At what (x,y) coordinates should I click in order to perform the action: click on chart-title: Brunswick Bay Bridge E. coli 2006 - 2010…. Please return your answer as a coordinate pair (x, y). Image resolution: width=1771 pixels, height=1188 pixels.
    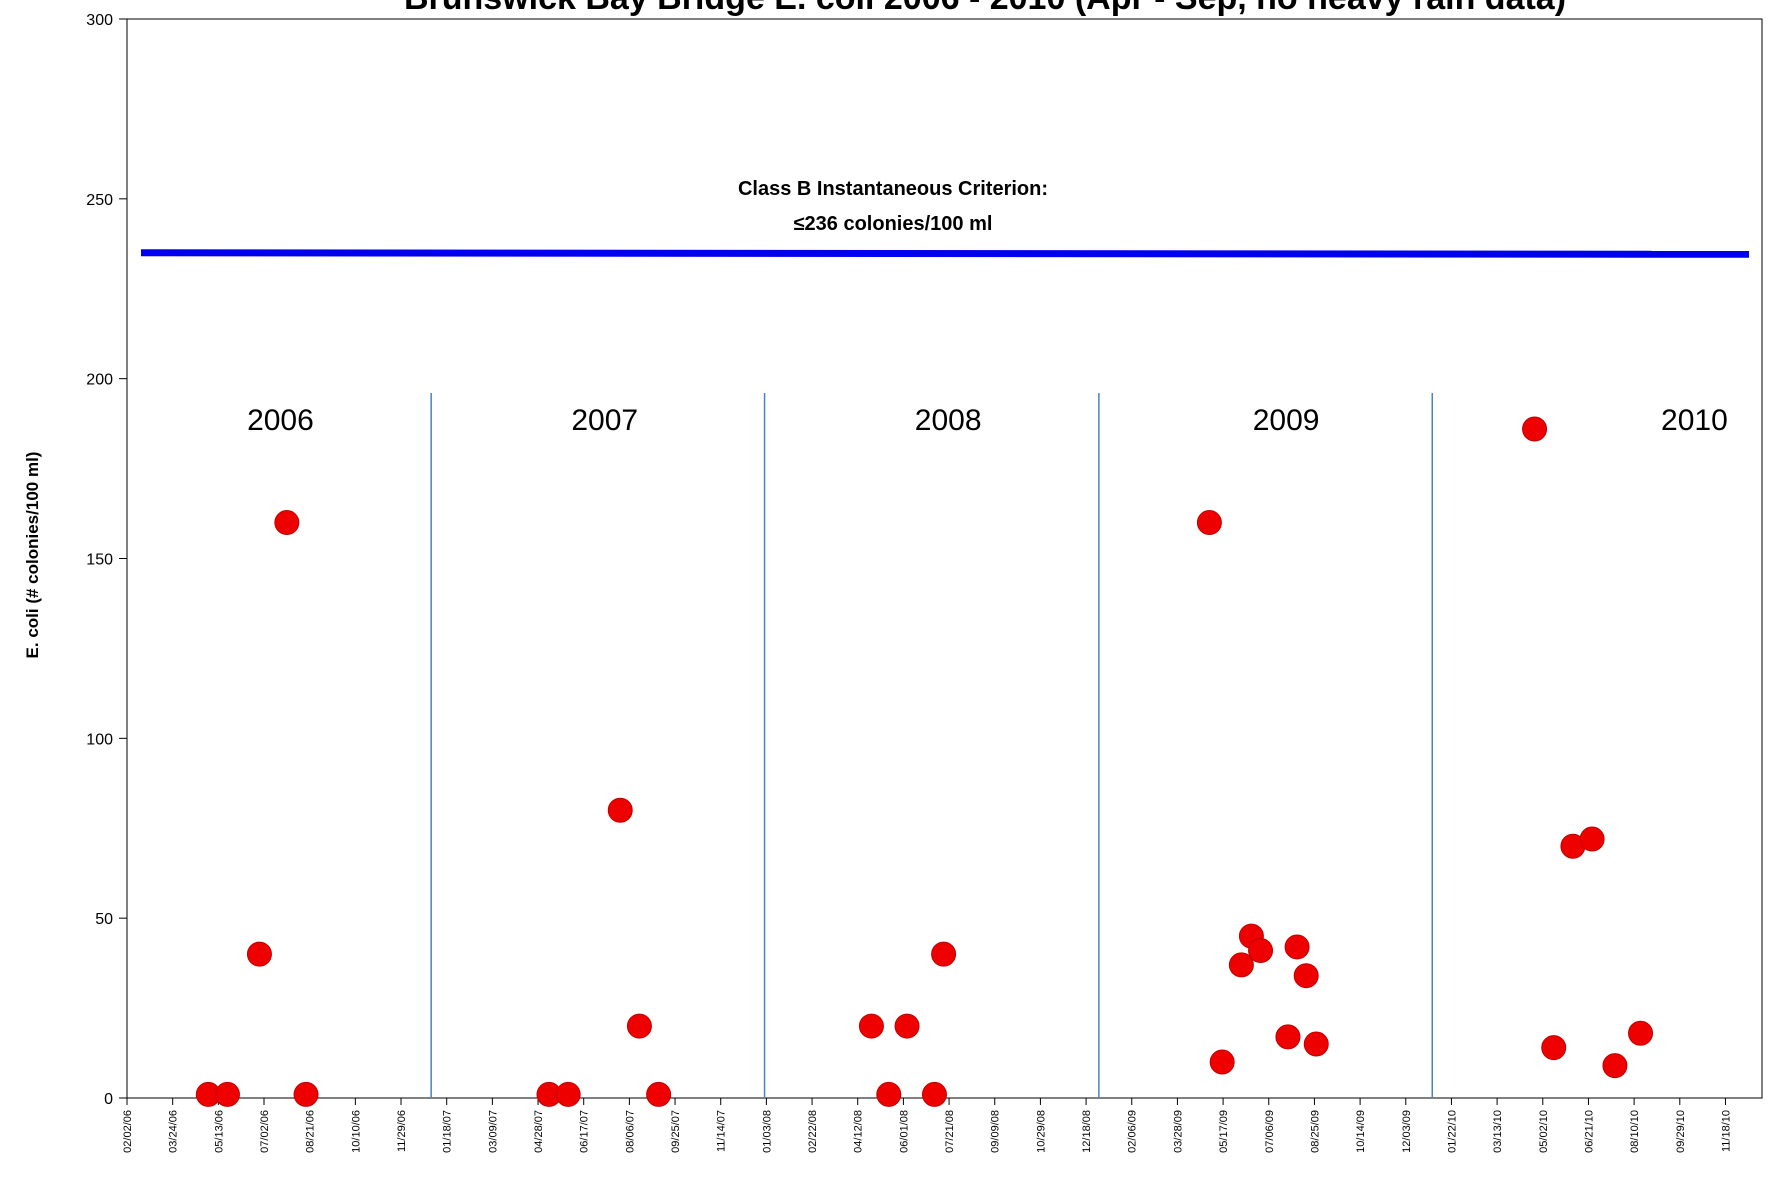
    Looking at the image, I should click on (985, 8).